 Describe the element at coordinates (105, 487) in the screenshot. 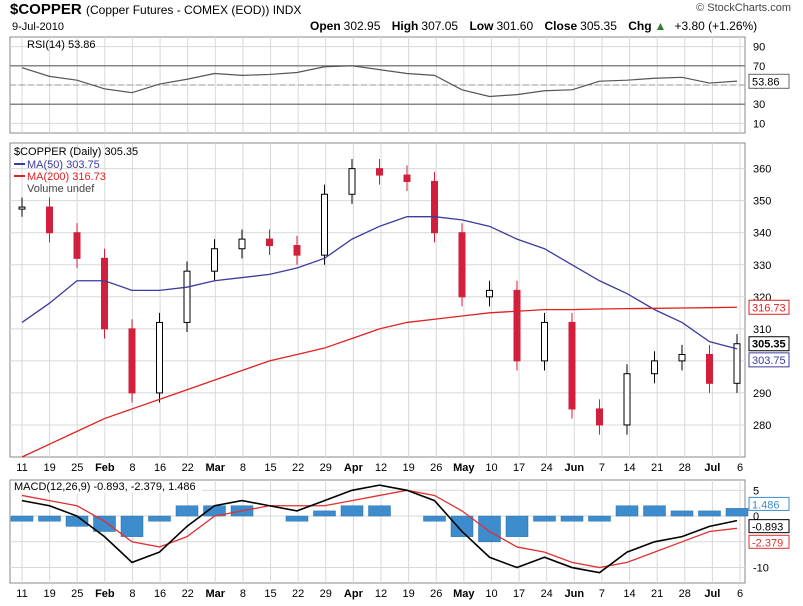

I see `macd-title: MACD(12,26,9) -0.893, -2.379, 1.486` at that location.